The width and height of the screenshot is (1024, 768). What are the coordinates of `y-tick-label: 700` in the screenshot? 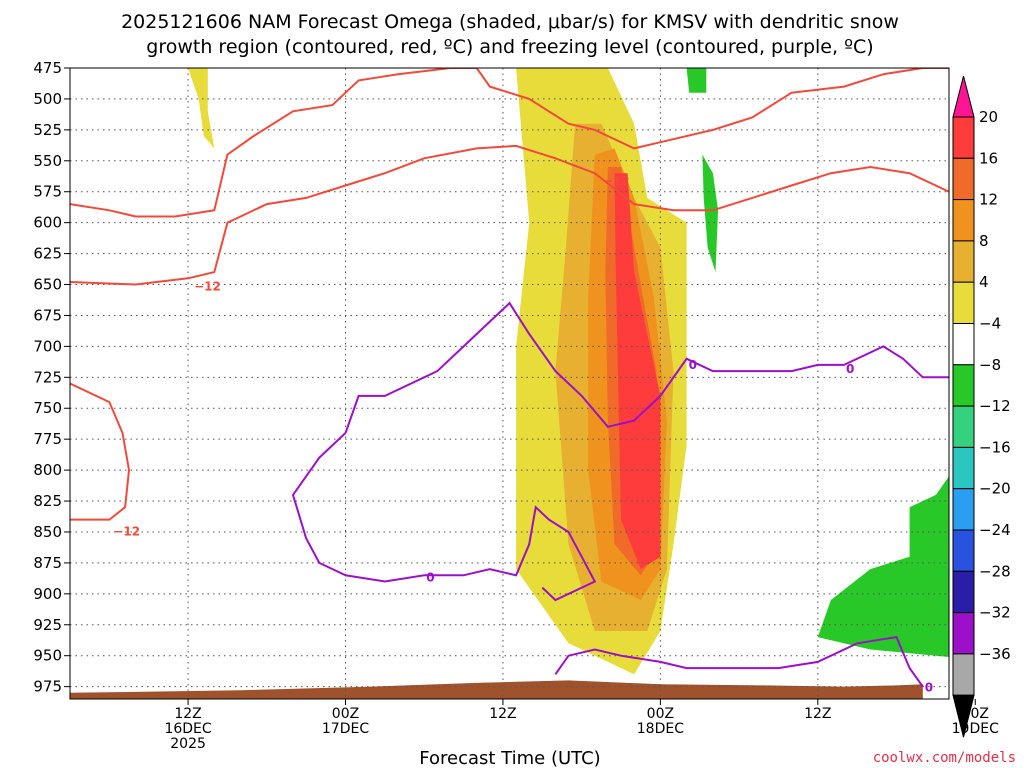 It's located at (47, 346).